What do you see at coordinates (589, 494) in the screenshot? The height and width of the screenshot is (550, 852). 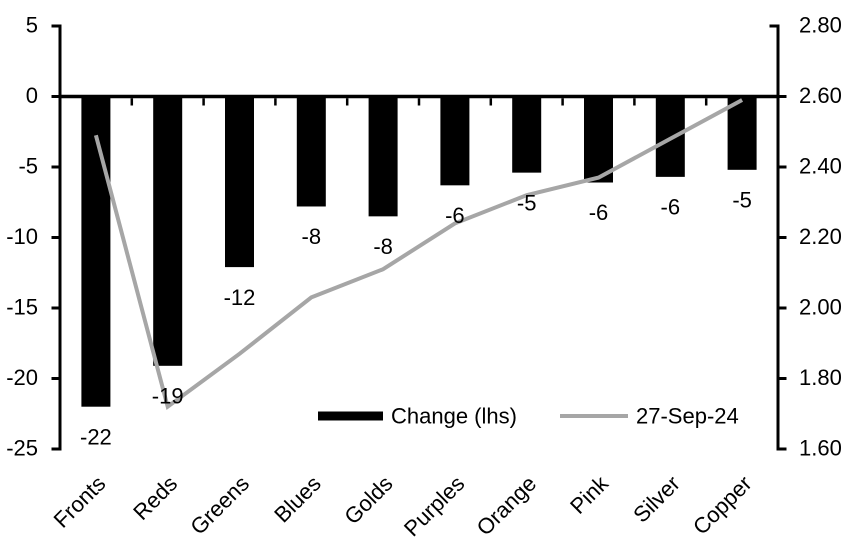 I see `category-label-pink: Pink` at bounding box center [589, 494].